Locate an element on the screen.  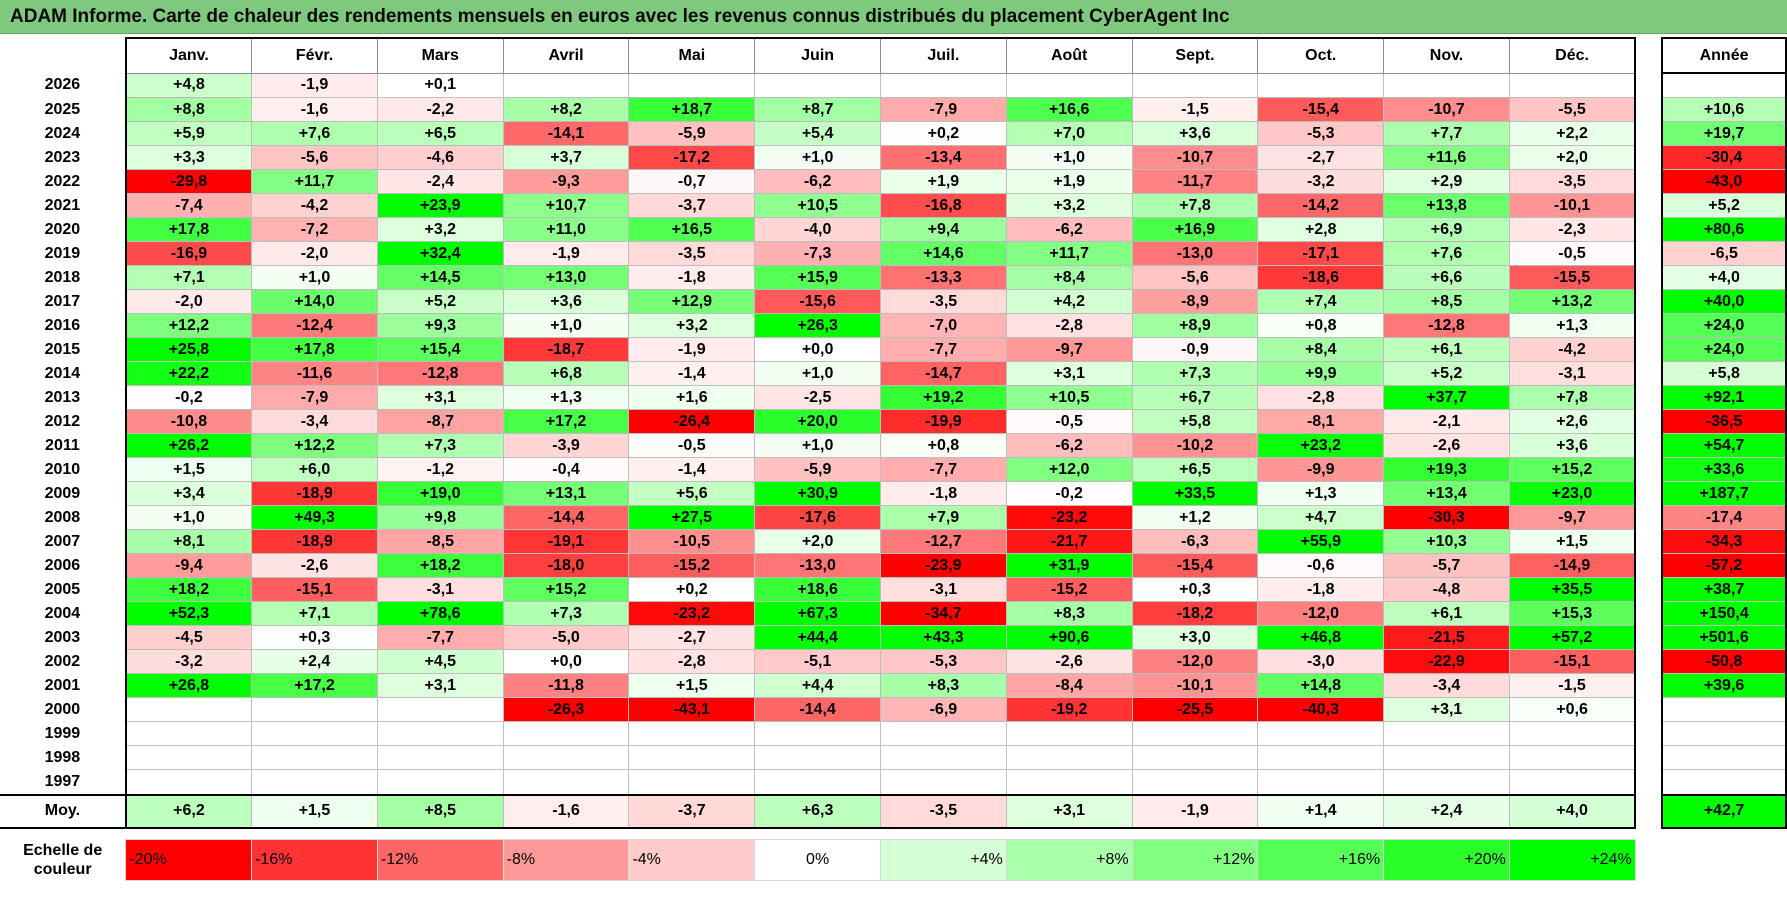
heat-cell: +8,1 is located at coordinates (188, 541).